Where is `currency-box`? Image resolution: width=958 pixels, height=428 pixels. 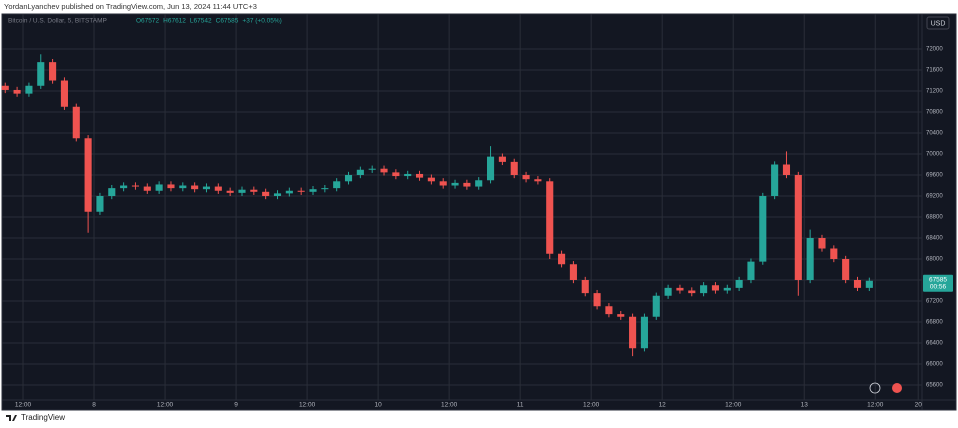 currency-box is located at coordinates (938, 23).